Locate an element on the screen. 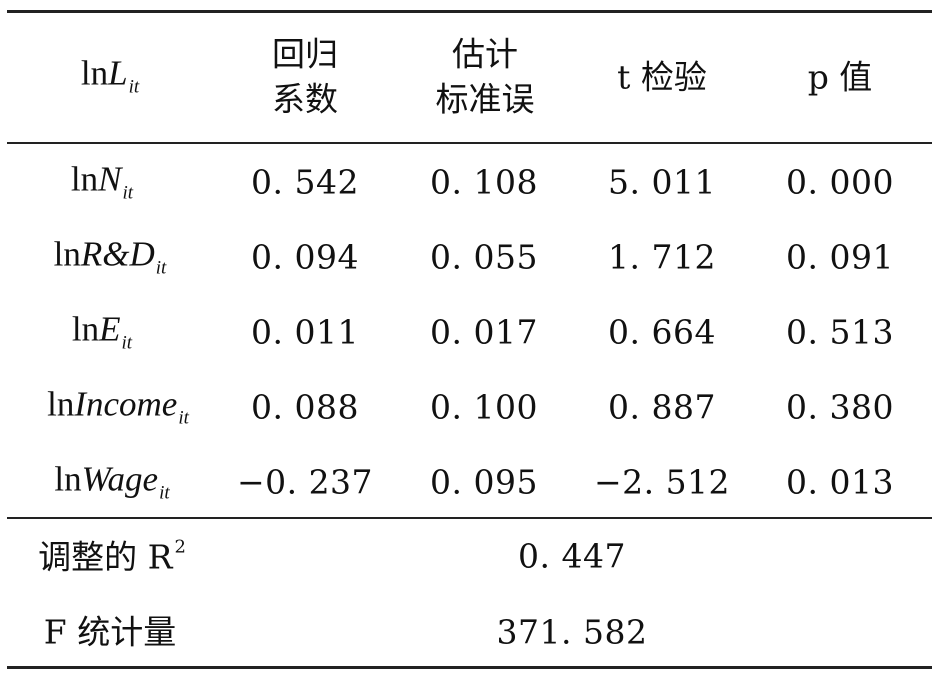 The width and height of the screenshot is (939, 676). cell-p-value: 0. 380 is located at coordinates (840, 407).